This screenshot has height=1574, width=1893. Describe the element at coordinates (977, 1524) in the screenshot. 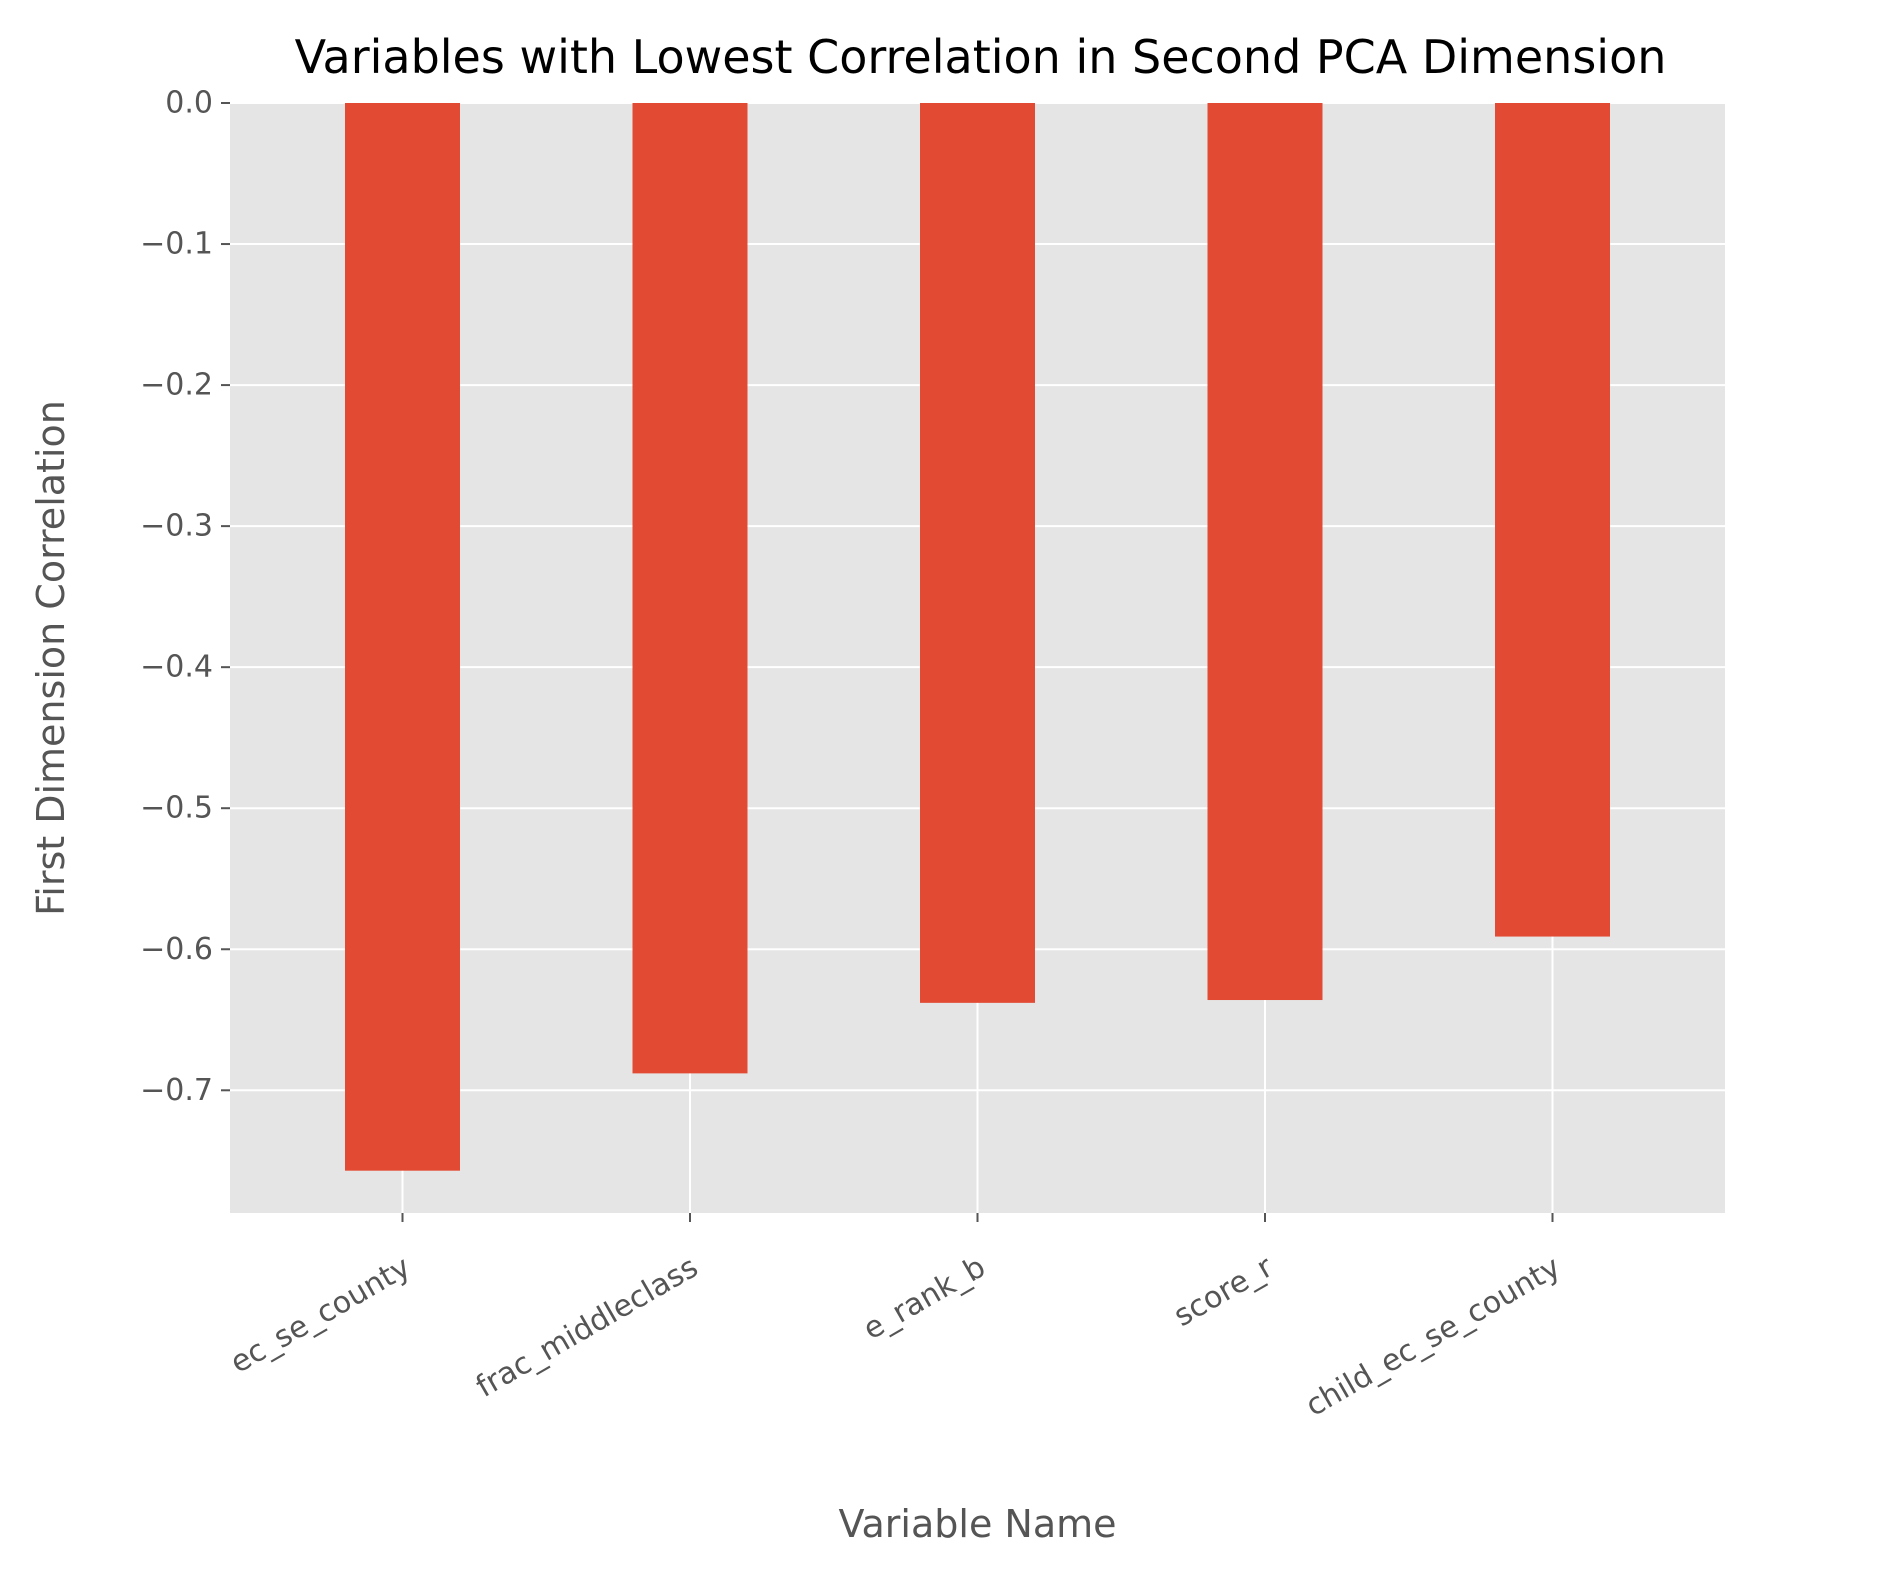

I see `x-axis-label: Variable Name` at that location.